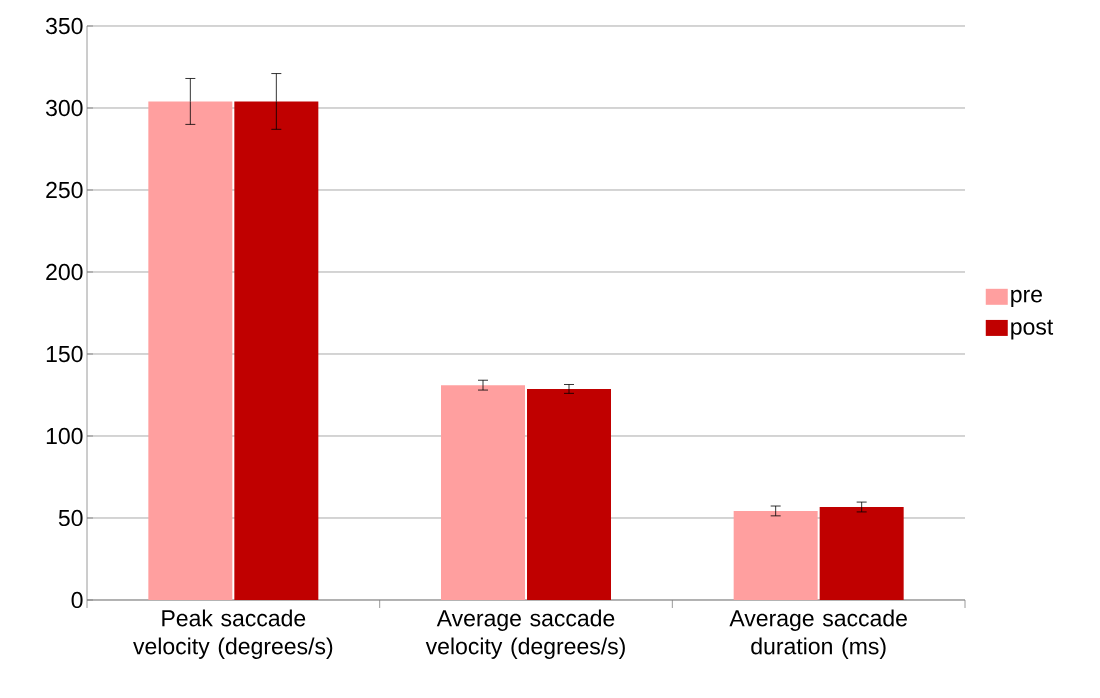 This screenshot has width=1100, height=698. What do you see at coordinates (64, 436) in the screenshot?
I see `y-tick-label: 100` at bounding box center [64, 436].